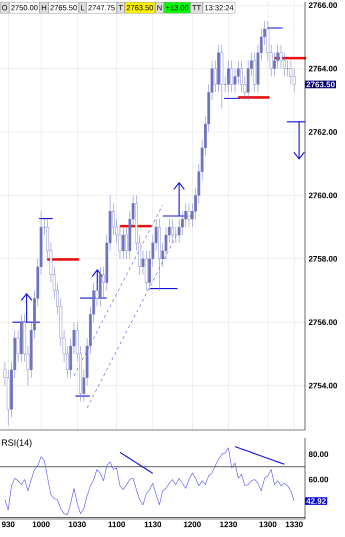 The image size is (345, 537). What do you see at coordinates (17, 443) in the screenshot?
I see `chart-title: RSI(14)` at bounding box center [17, 443].